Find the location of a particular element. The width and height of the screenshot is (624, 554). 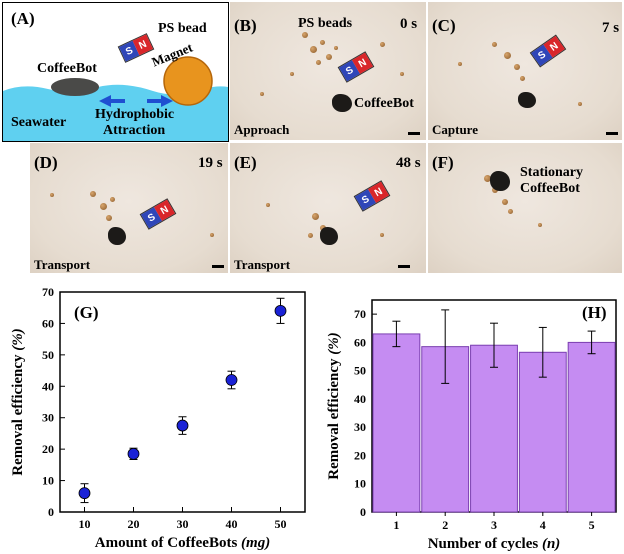

x-tick-label: 2 is located at coordinates (445, 525).